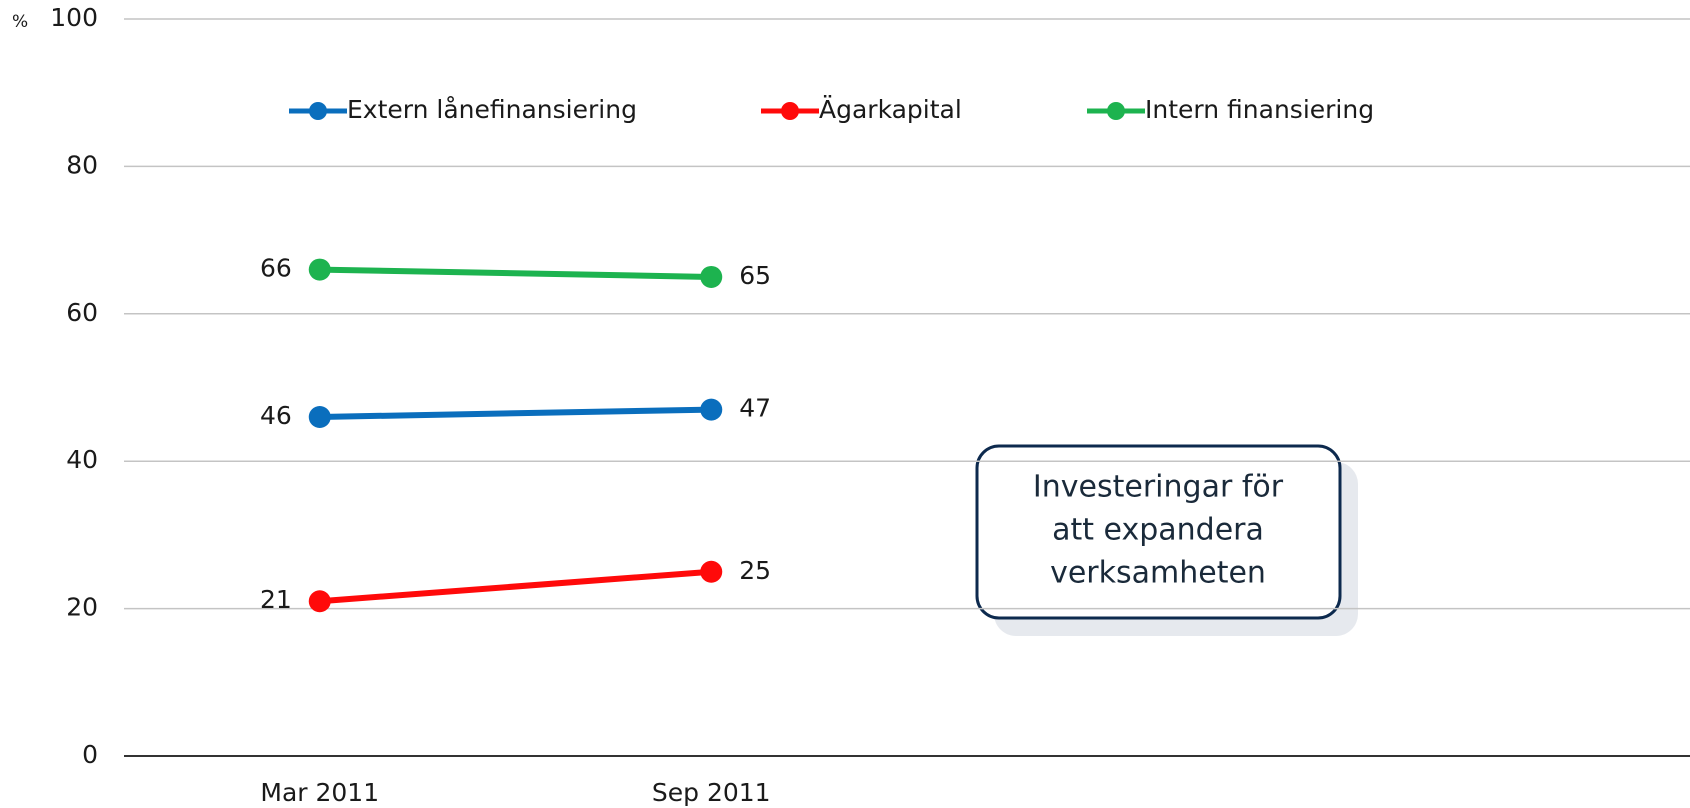 Image resolution: width=1690 pixels, height=808 pixels. I want to click on data-label: 65, so click(755, 275).